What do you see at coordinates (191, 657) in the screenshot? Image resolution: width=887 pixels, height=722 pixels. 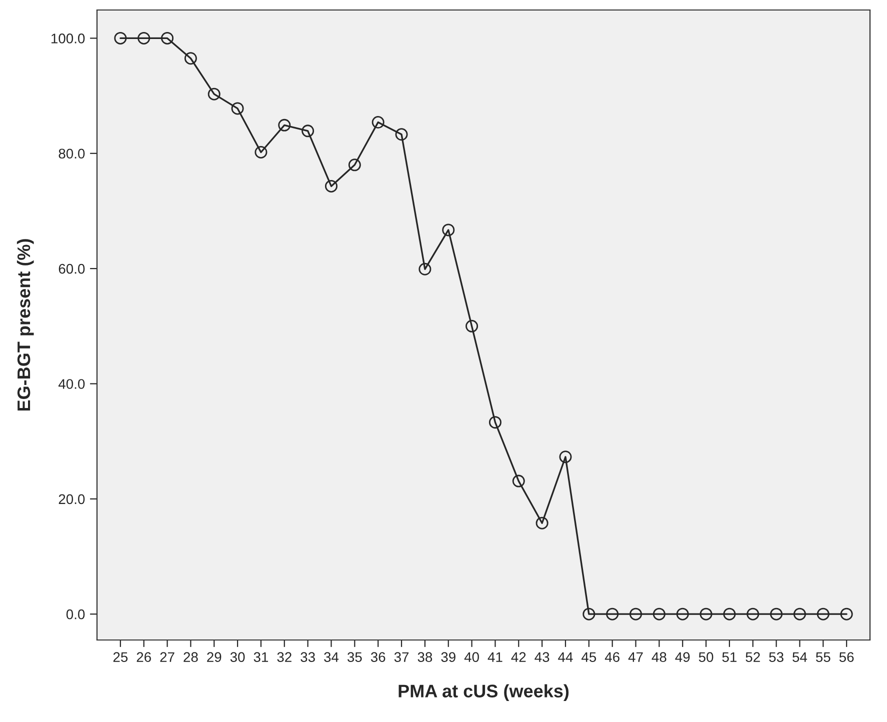 I see `x-tick-label: 28` at bounding box center [191, 657].